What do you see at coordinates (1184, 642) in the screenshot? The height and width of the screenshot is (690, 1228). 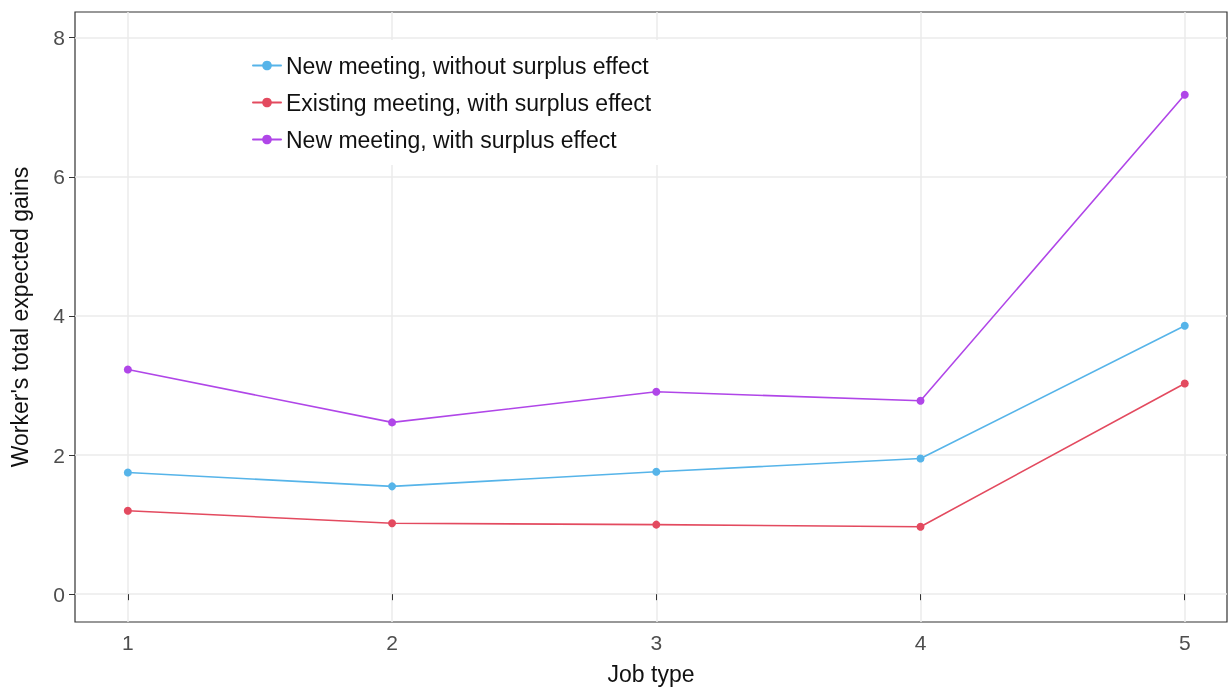 I see `x-tick-label: 5` at bounding box center [1184, 642].